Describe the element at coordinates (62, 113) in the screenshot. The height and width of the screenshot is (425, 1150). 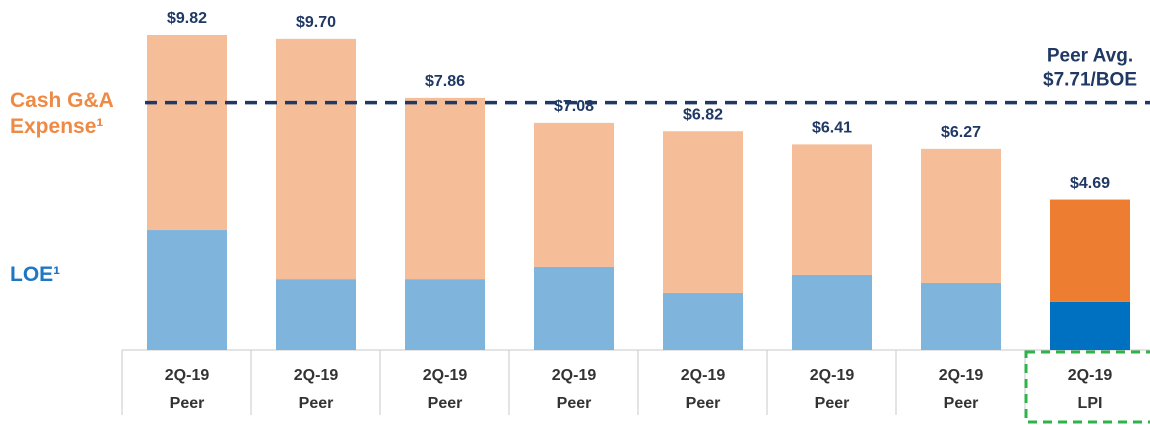
I see `legend-entry: Cash G&A Expense¹` at that location.